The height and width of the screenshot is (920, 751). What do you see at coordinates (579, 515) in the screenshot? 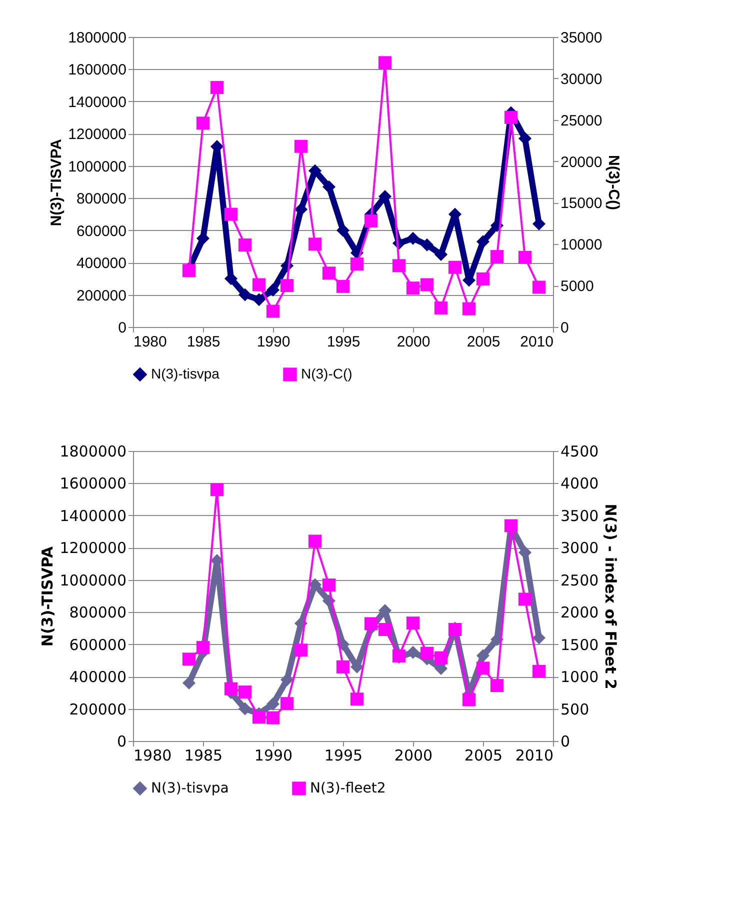
I see `y2-tick-label: 3500` at bounding box center [579, 515].